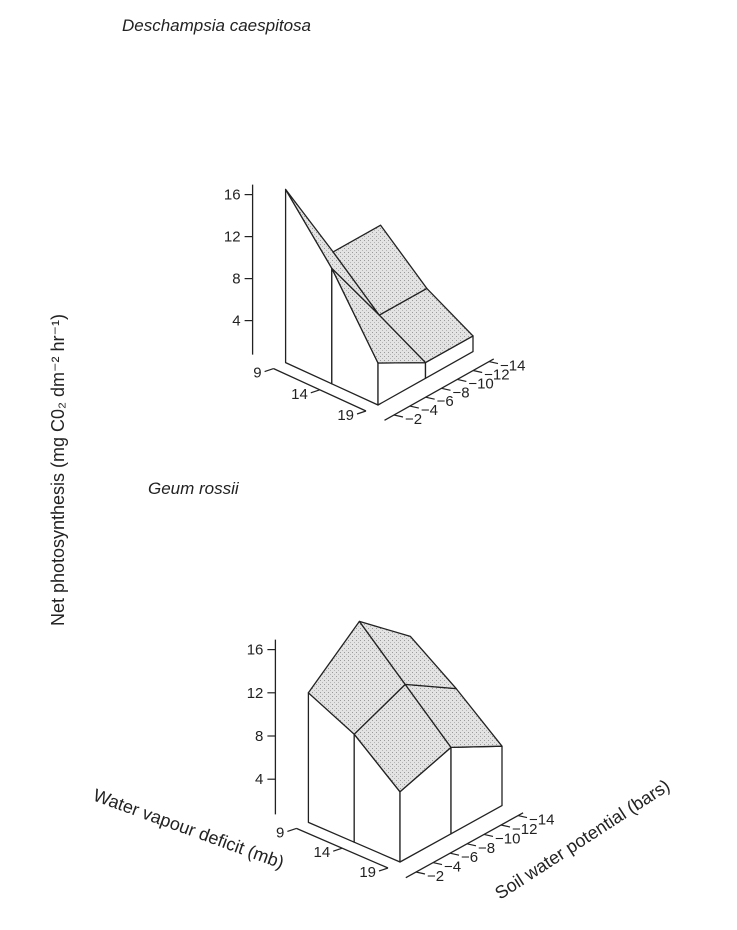  Describe the element at coordinates (194, 488) in the screenshot. I see `panel-title: Geum rossii` at that location.